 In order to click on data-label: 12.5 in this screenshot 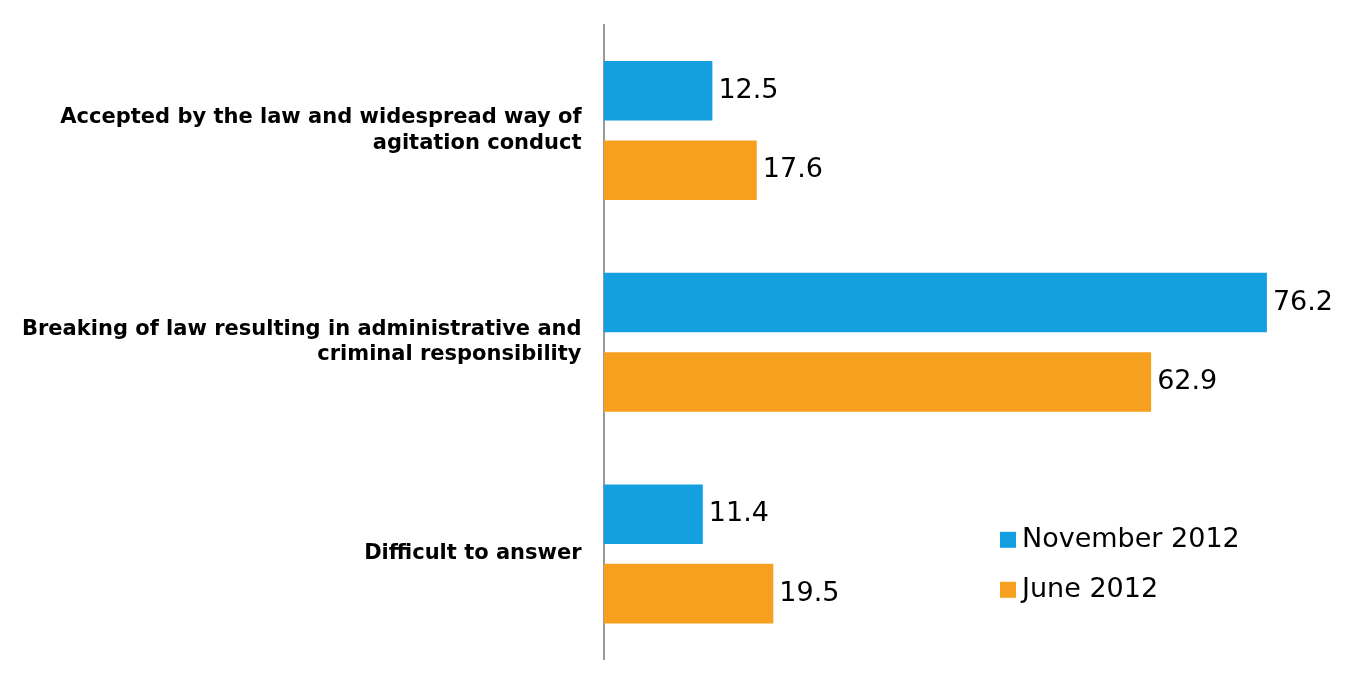, I will do `click(748, 88)`.